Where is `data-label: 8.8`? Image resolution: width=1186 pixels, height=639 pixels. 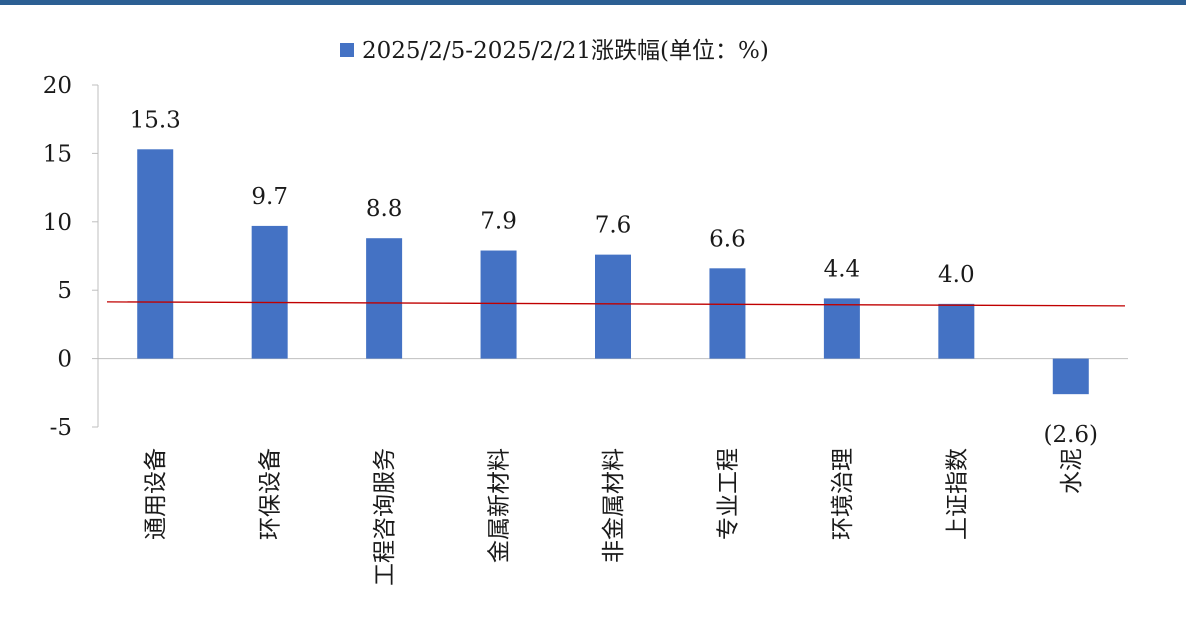
data-label: 8.8 is located at coordinates (384, 209).